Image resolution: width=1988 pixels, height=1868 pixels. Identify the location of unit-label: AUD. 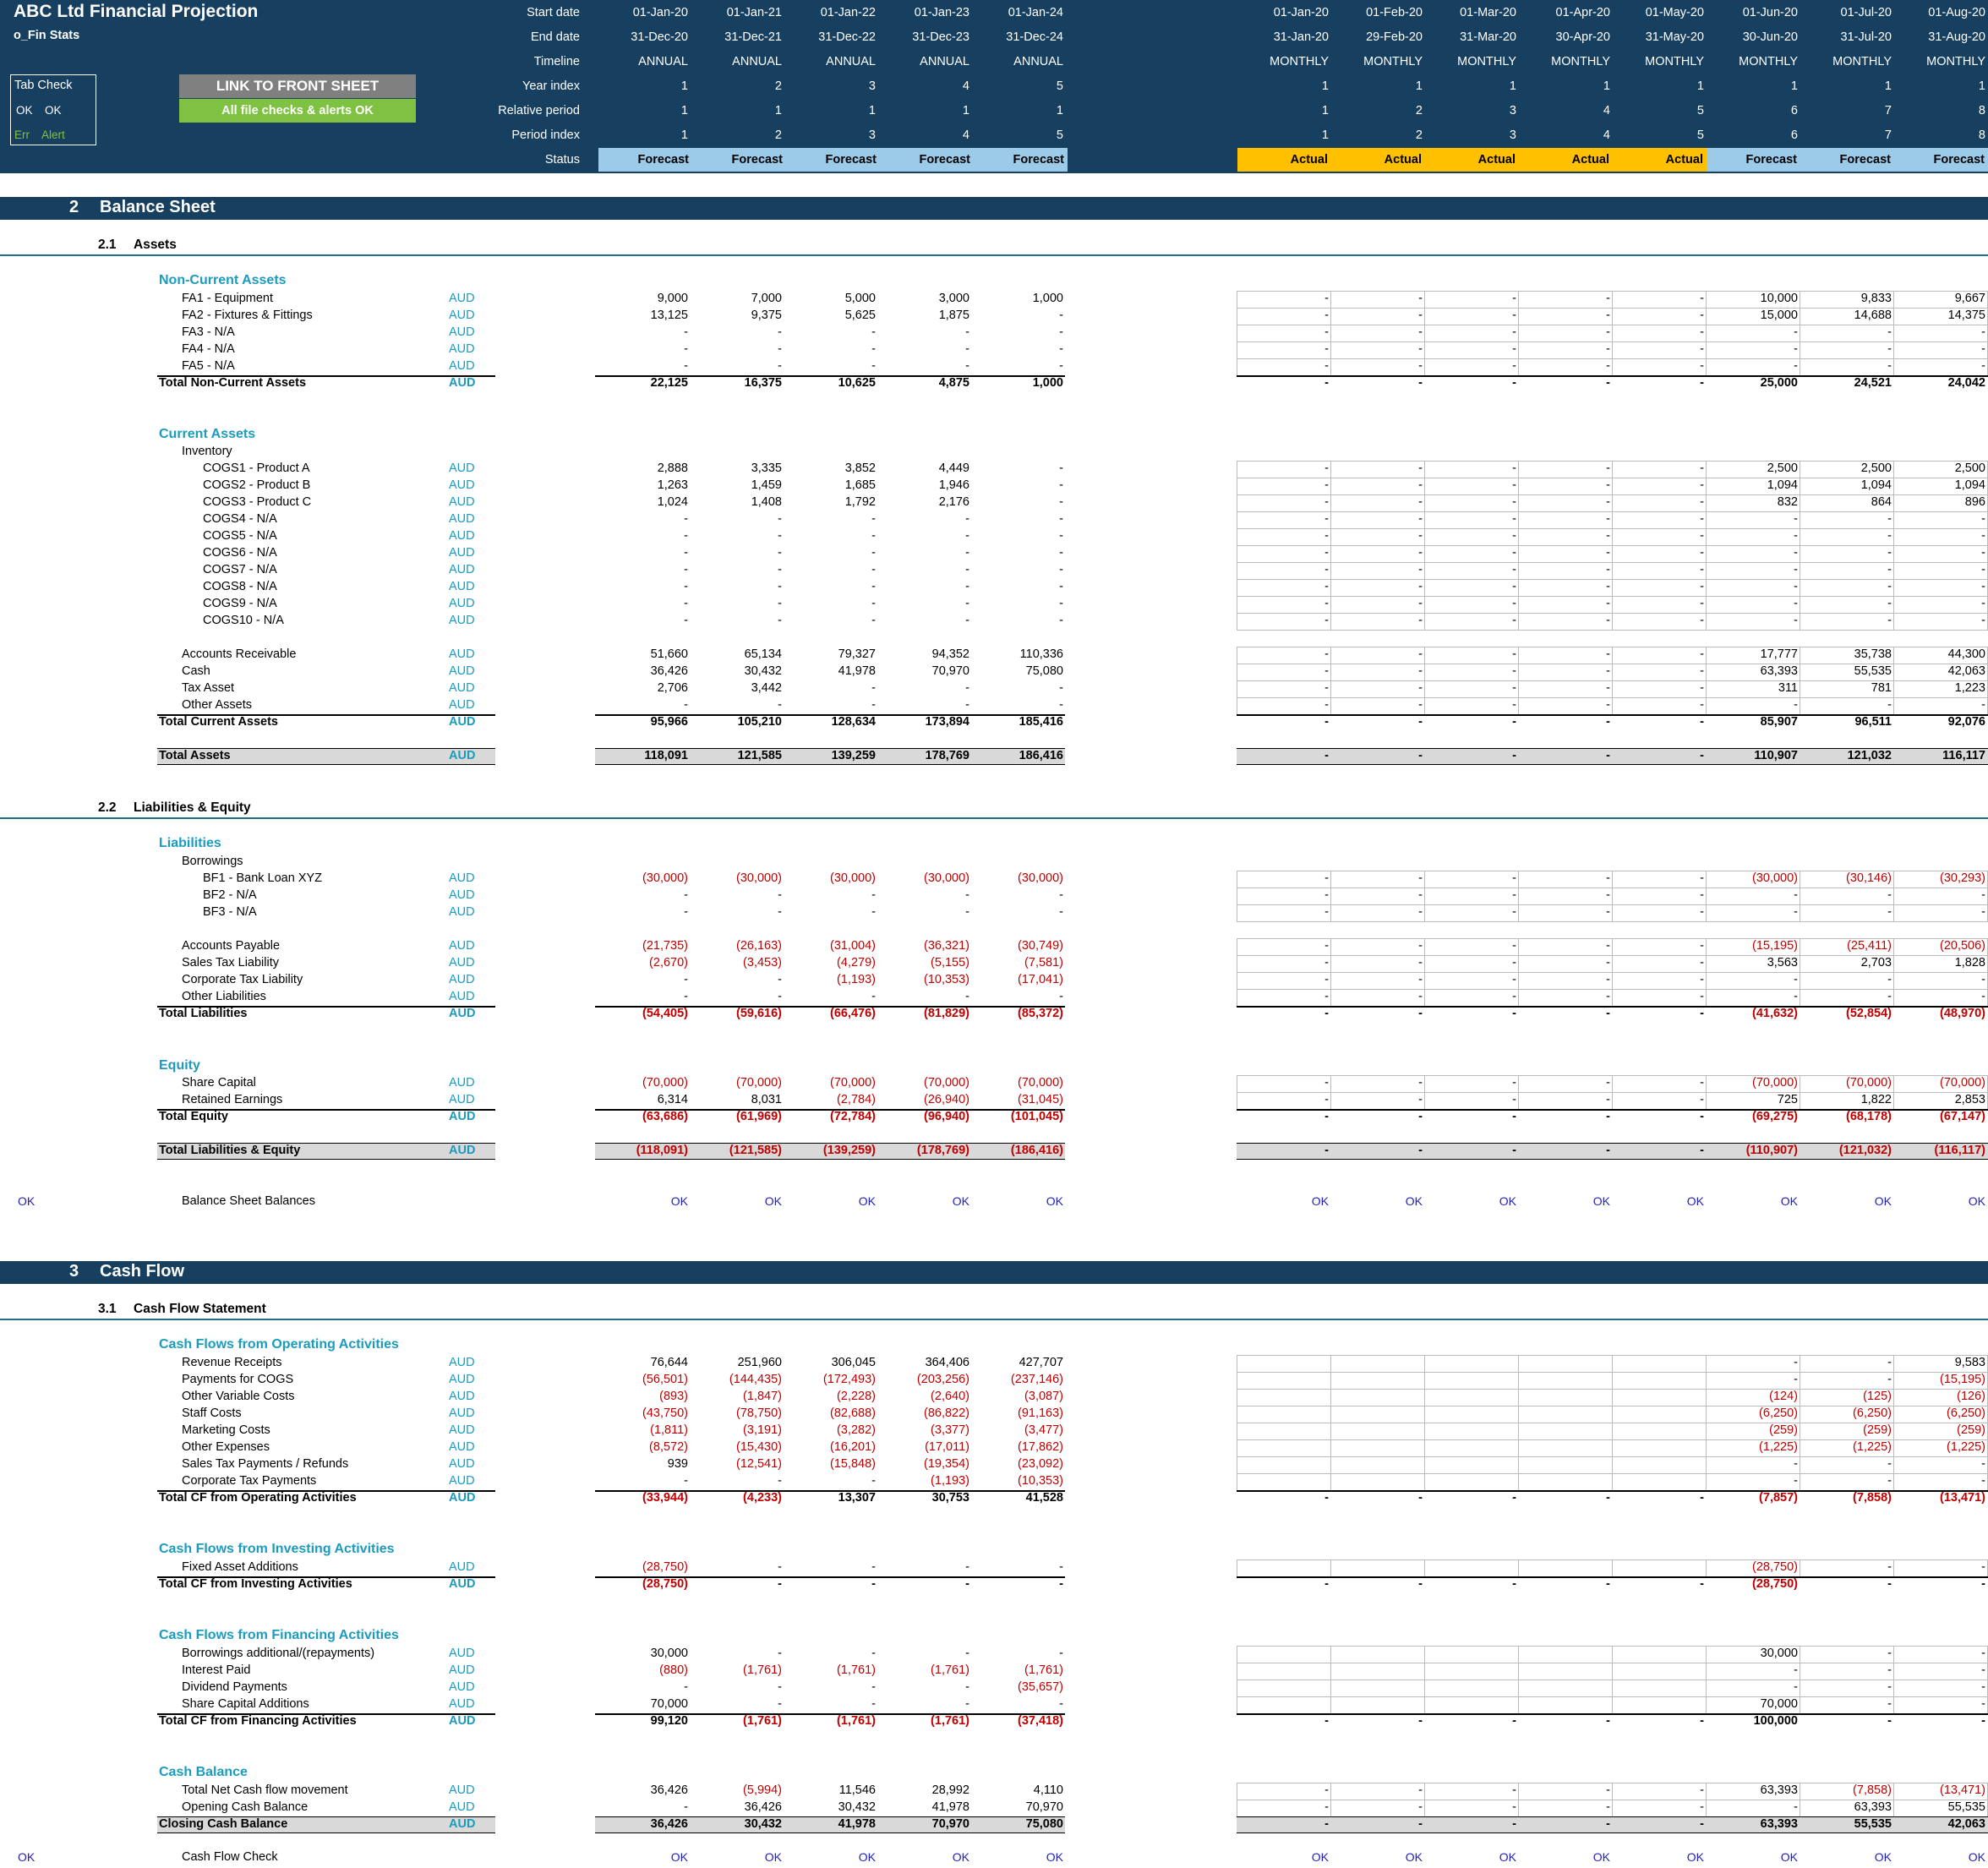
(462, 603).